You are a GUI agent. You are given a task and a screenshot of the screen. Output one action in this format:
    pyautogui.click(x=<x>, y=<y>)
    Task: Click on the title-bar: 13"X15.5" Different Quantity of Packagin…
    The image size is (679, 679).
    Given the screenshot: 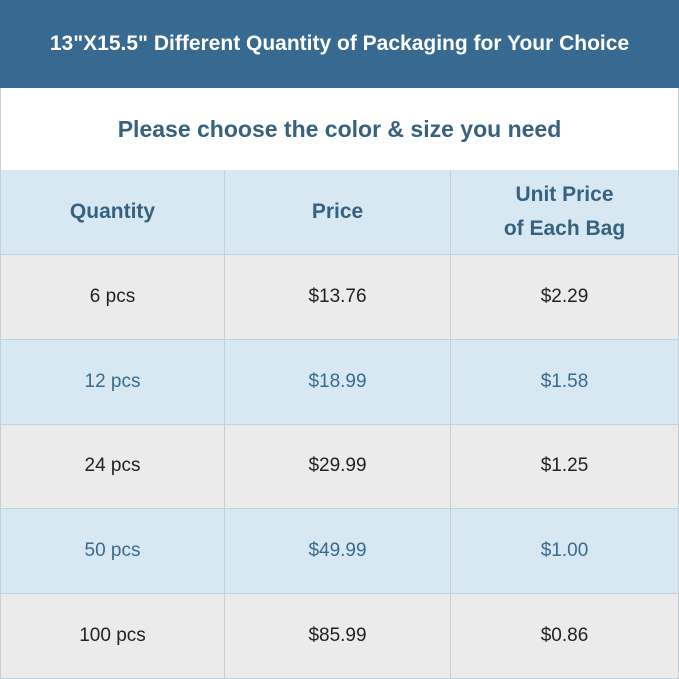 What is the action you would take?
    pyautogui.click(x=339, y=44)
    